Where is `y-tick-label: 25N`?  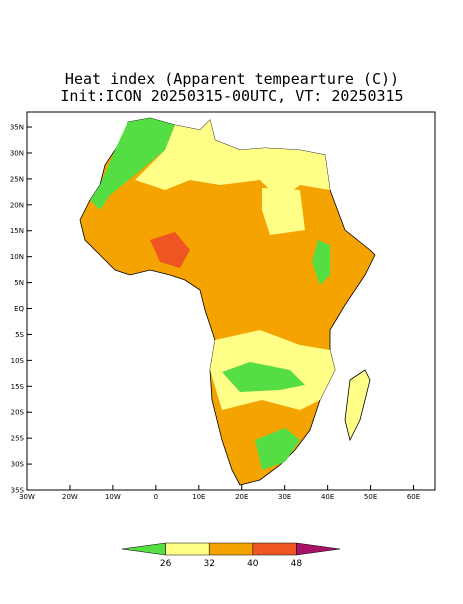
y-tick-label: 25N is located at coordinates (17, 179).